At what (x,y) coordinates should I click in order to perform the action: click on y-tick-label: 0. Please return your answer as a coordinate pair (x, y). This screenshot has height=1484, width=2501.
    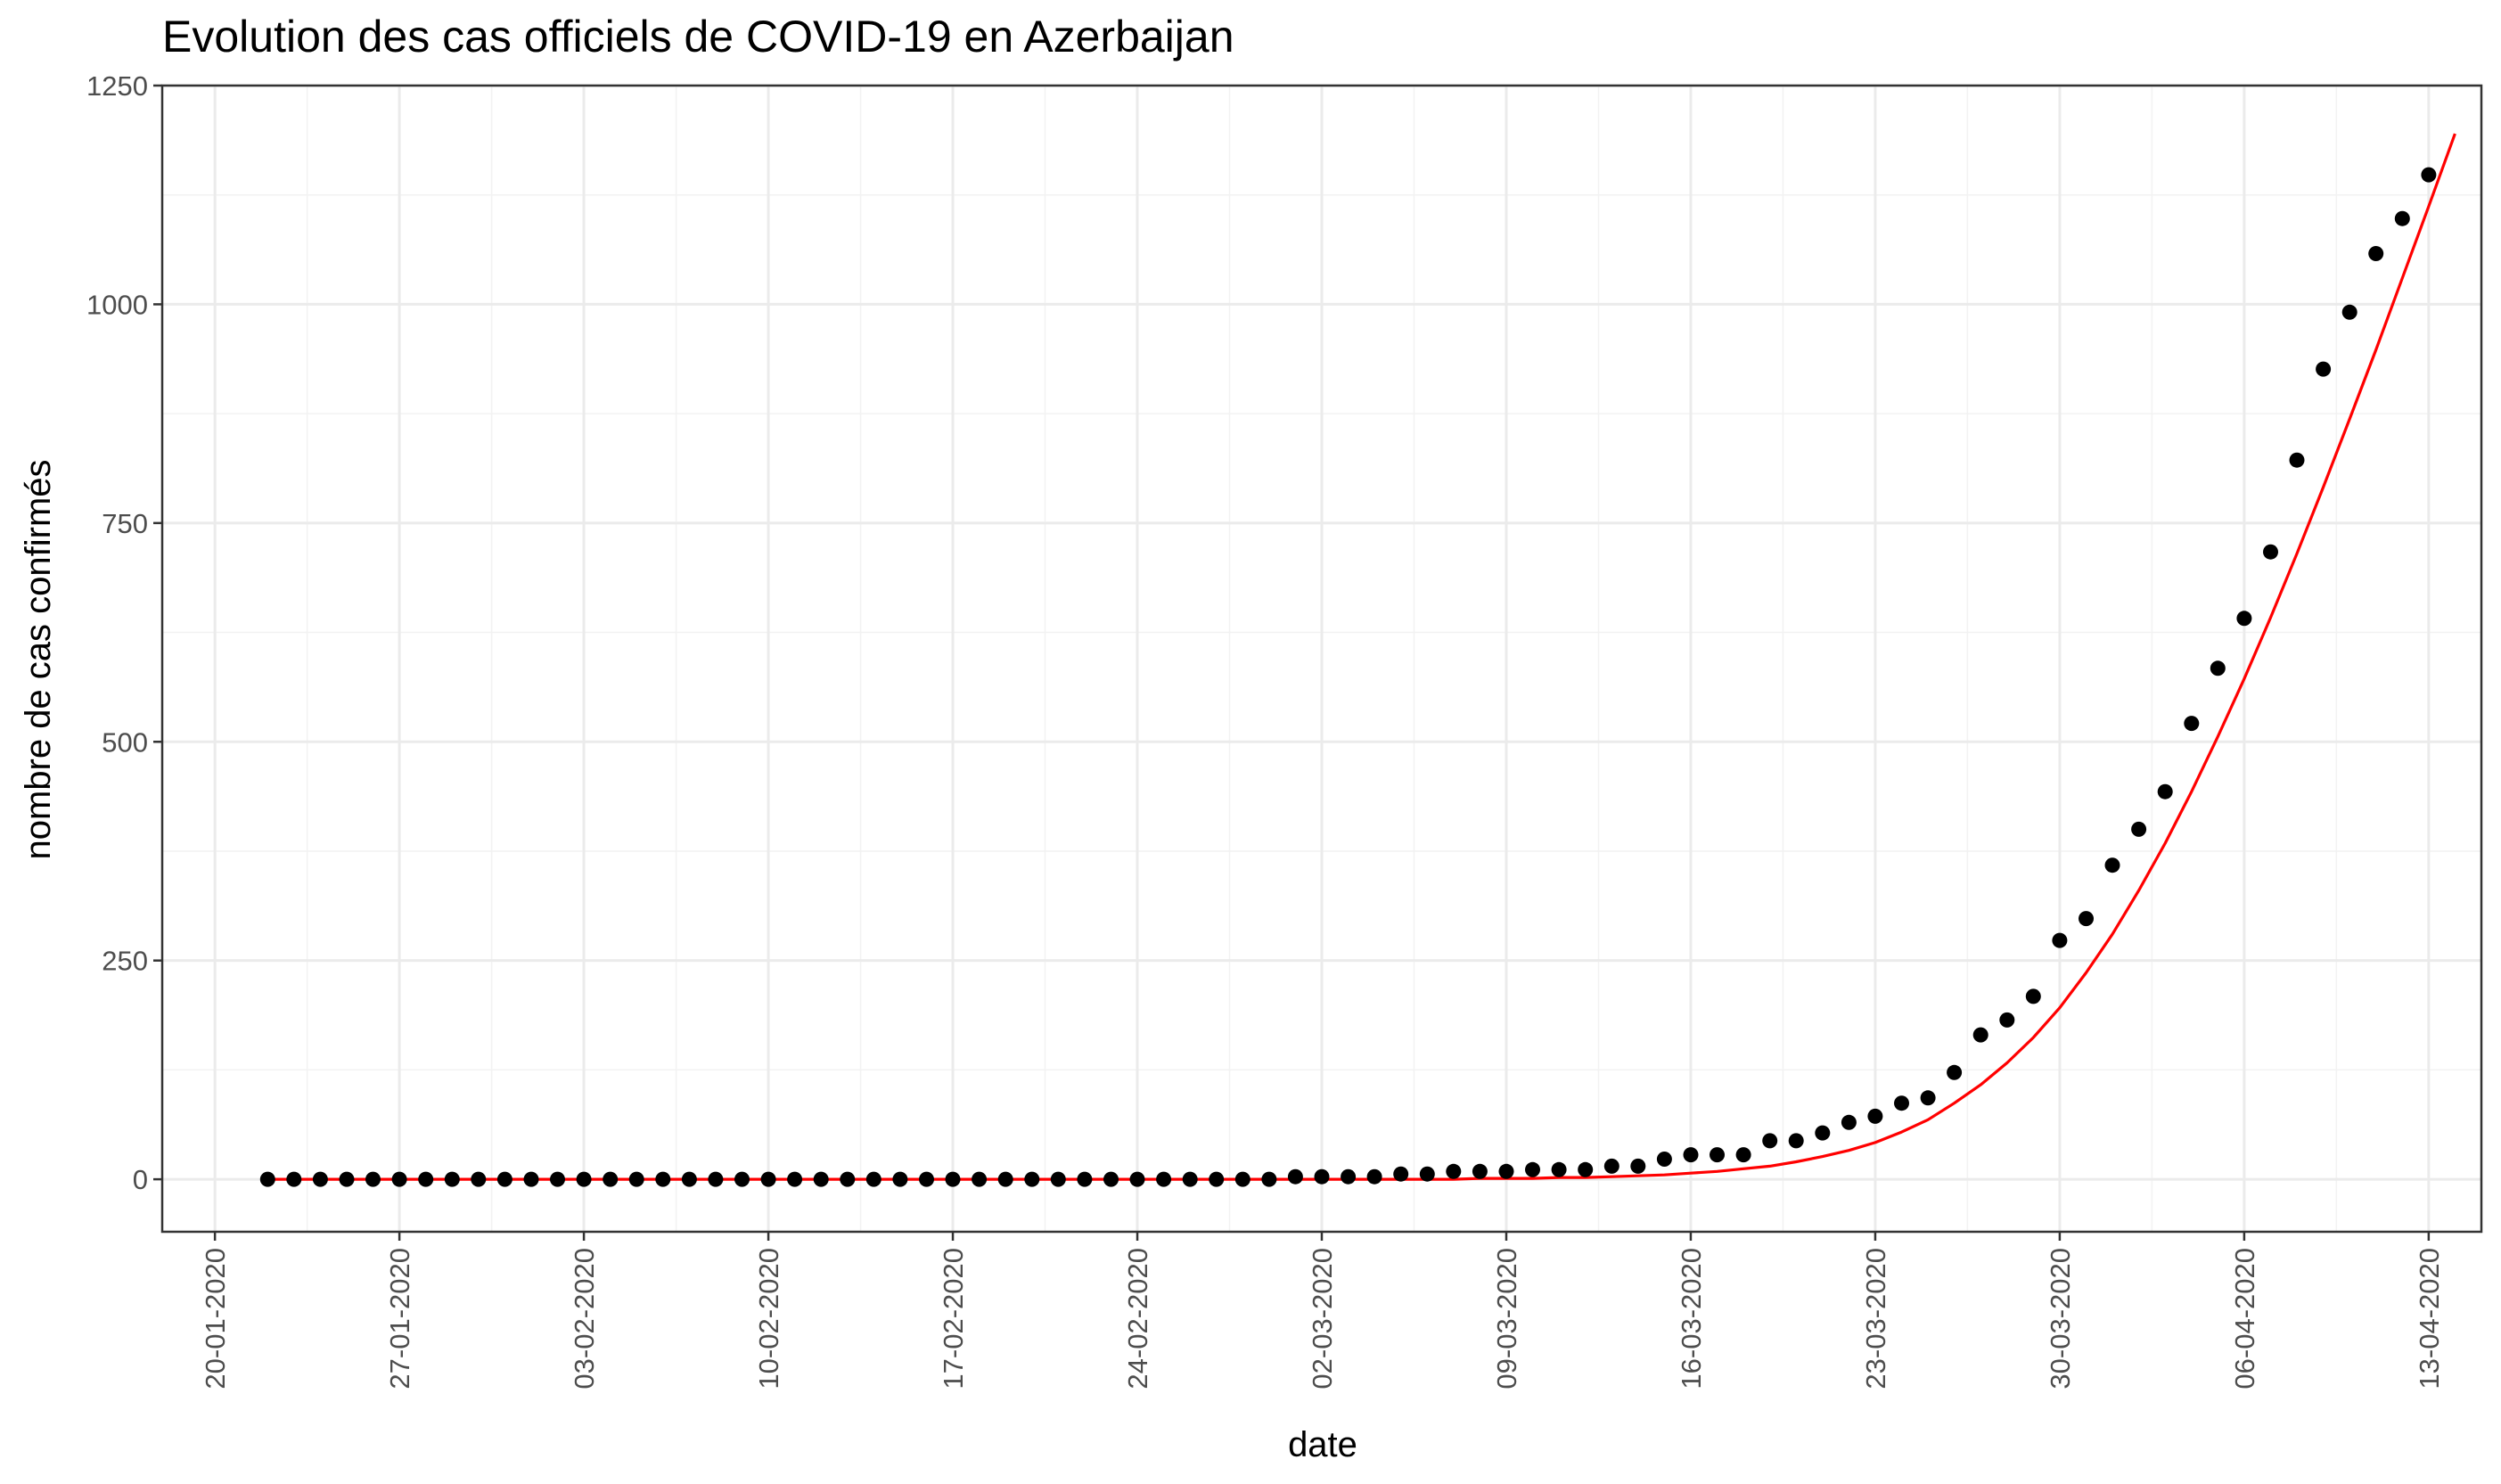
    Looking at the image, I should click on (140, 1179).